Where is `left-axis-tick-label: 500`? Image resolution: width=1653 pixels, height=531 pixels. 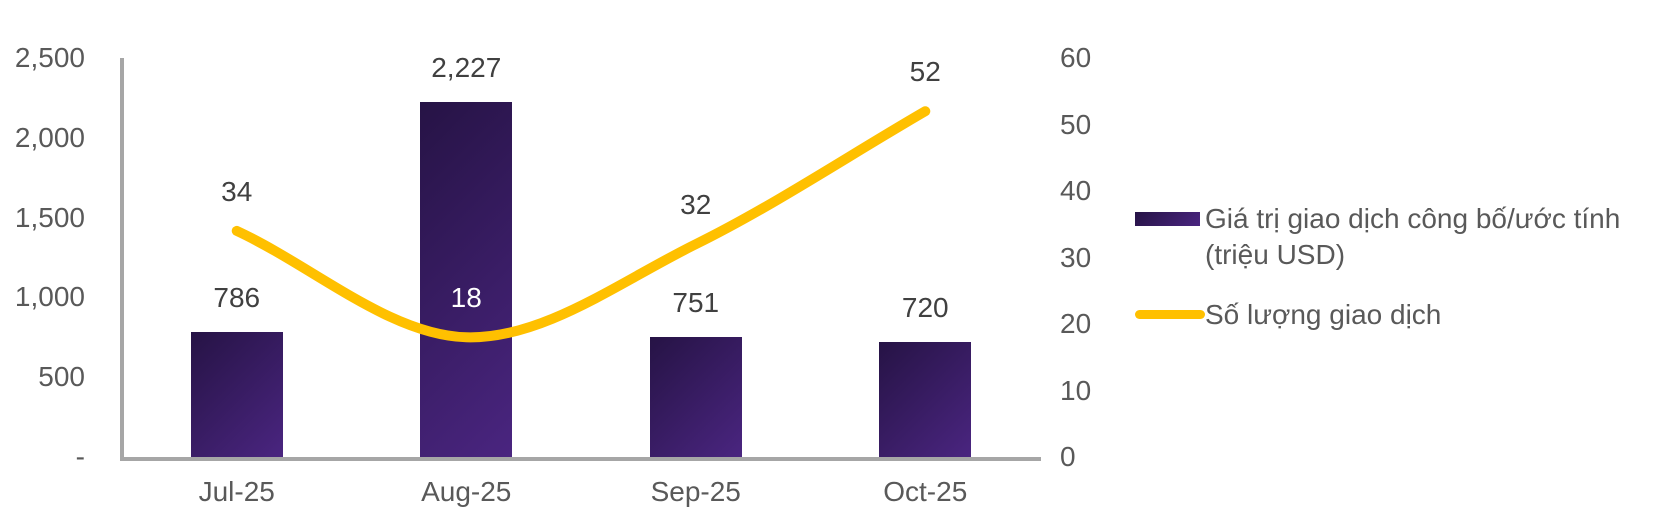
left-axis-tick-label: 500 is located at coordinates (61, 377).